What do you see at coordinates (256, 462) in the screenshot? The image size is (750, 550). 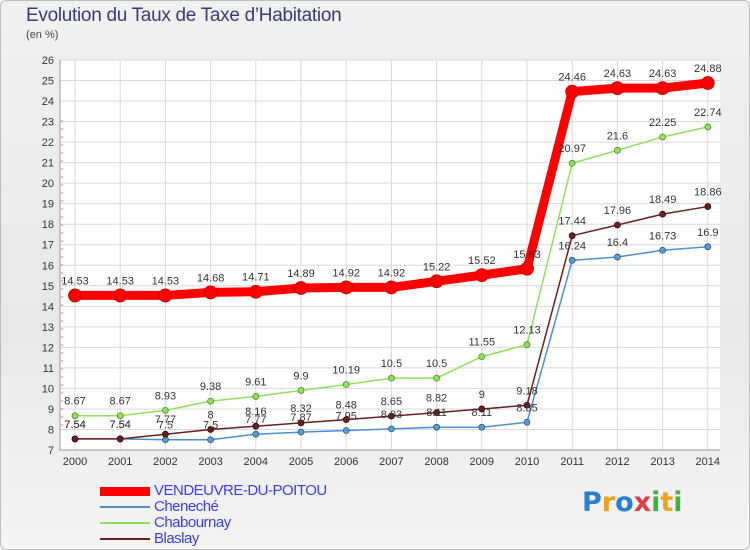 I see `x-tick-label: 2004` at bounding box center [256, 462].